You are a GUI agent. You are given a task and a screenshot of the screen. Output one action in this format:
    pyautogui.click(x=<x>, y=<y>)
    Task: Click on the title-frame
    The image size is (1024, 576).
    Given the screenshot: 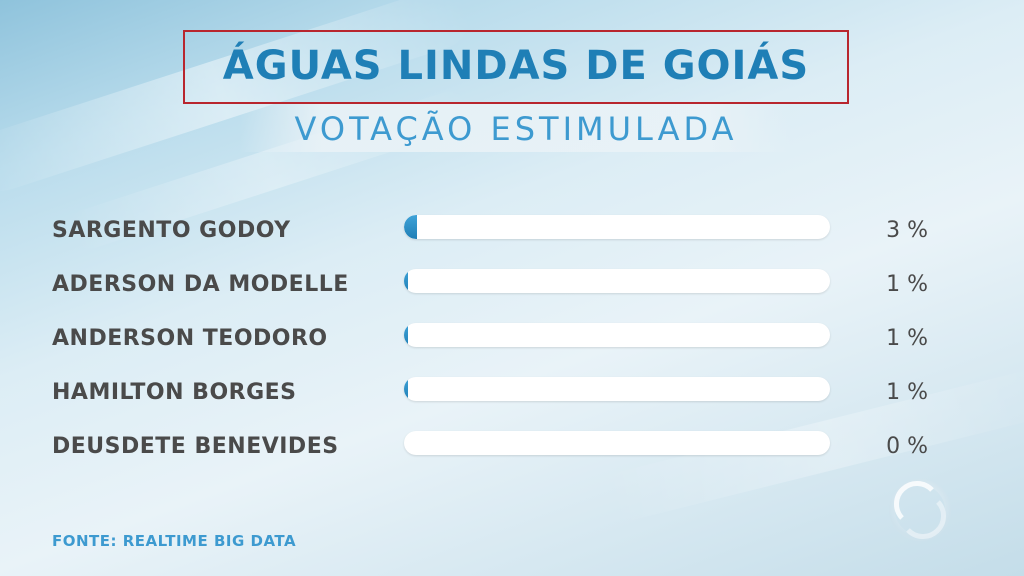 What is the action you would take?
    pyautogui.click(x=516, y=67)
    